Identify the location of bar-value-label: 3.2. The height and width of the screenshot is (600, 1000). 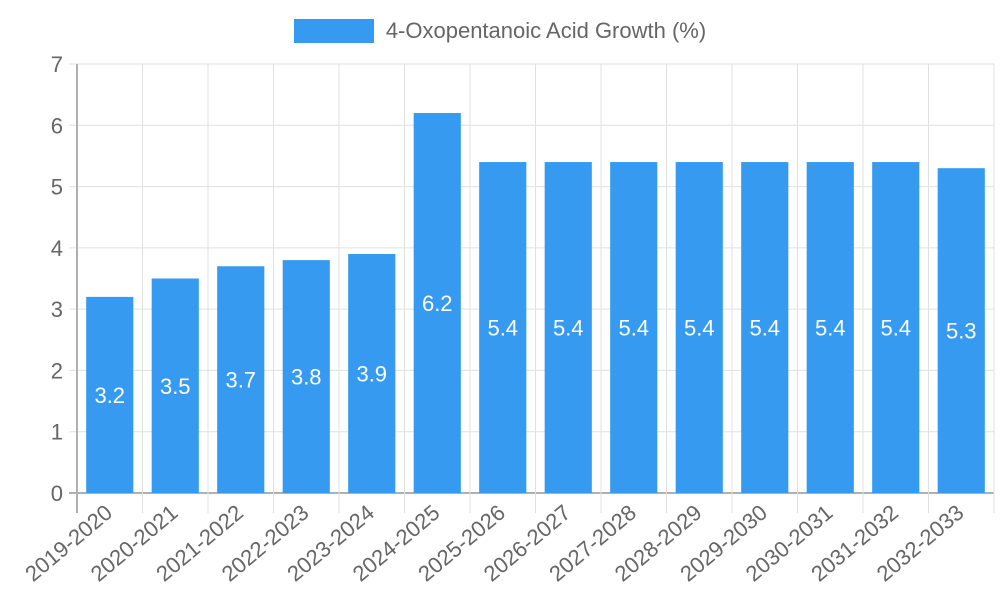
(109, 395).